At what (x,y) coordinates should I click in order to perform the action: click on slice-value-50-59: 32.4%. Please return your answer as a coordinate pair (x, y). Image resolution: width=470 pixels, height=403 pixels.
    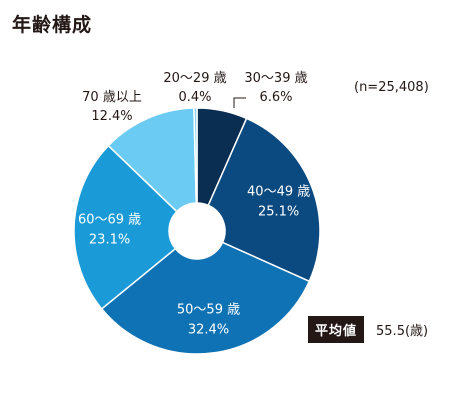
    Looking at the image, I should click on (208, 330).